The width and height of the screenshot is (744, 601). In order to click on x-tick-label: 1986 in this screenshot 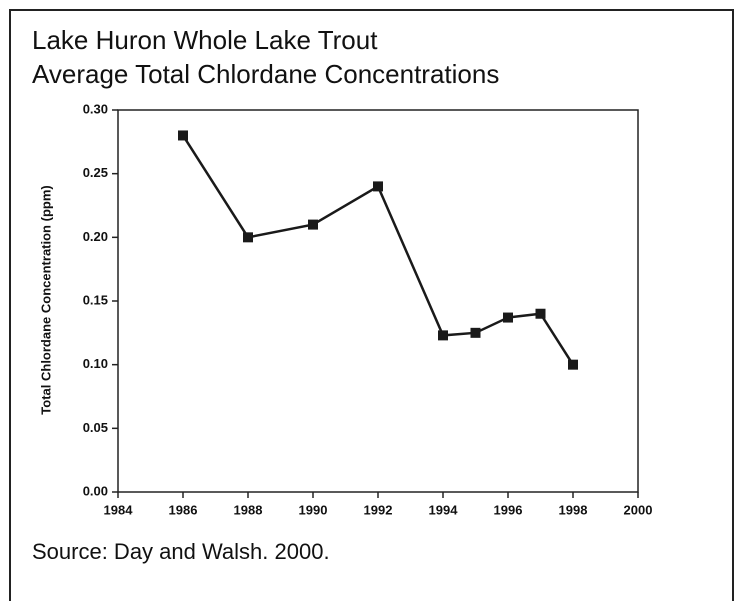, I will do `click(183, 509)`.